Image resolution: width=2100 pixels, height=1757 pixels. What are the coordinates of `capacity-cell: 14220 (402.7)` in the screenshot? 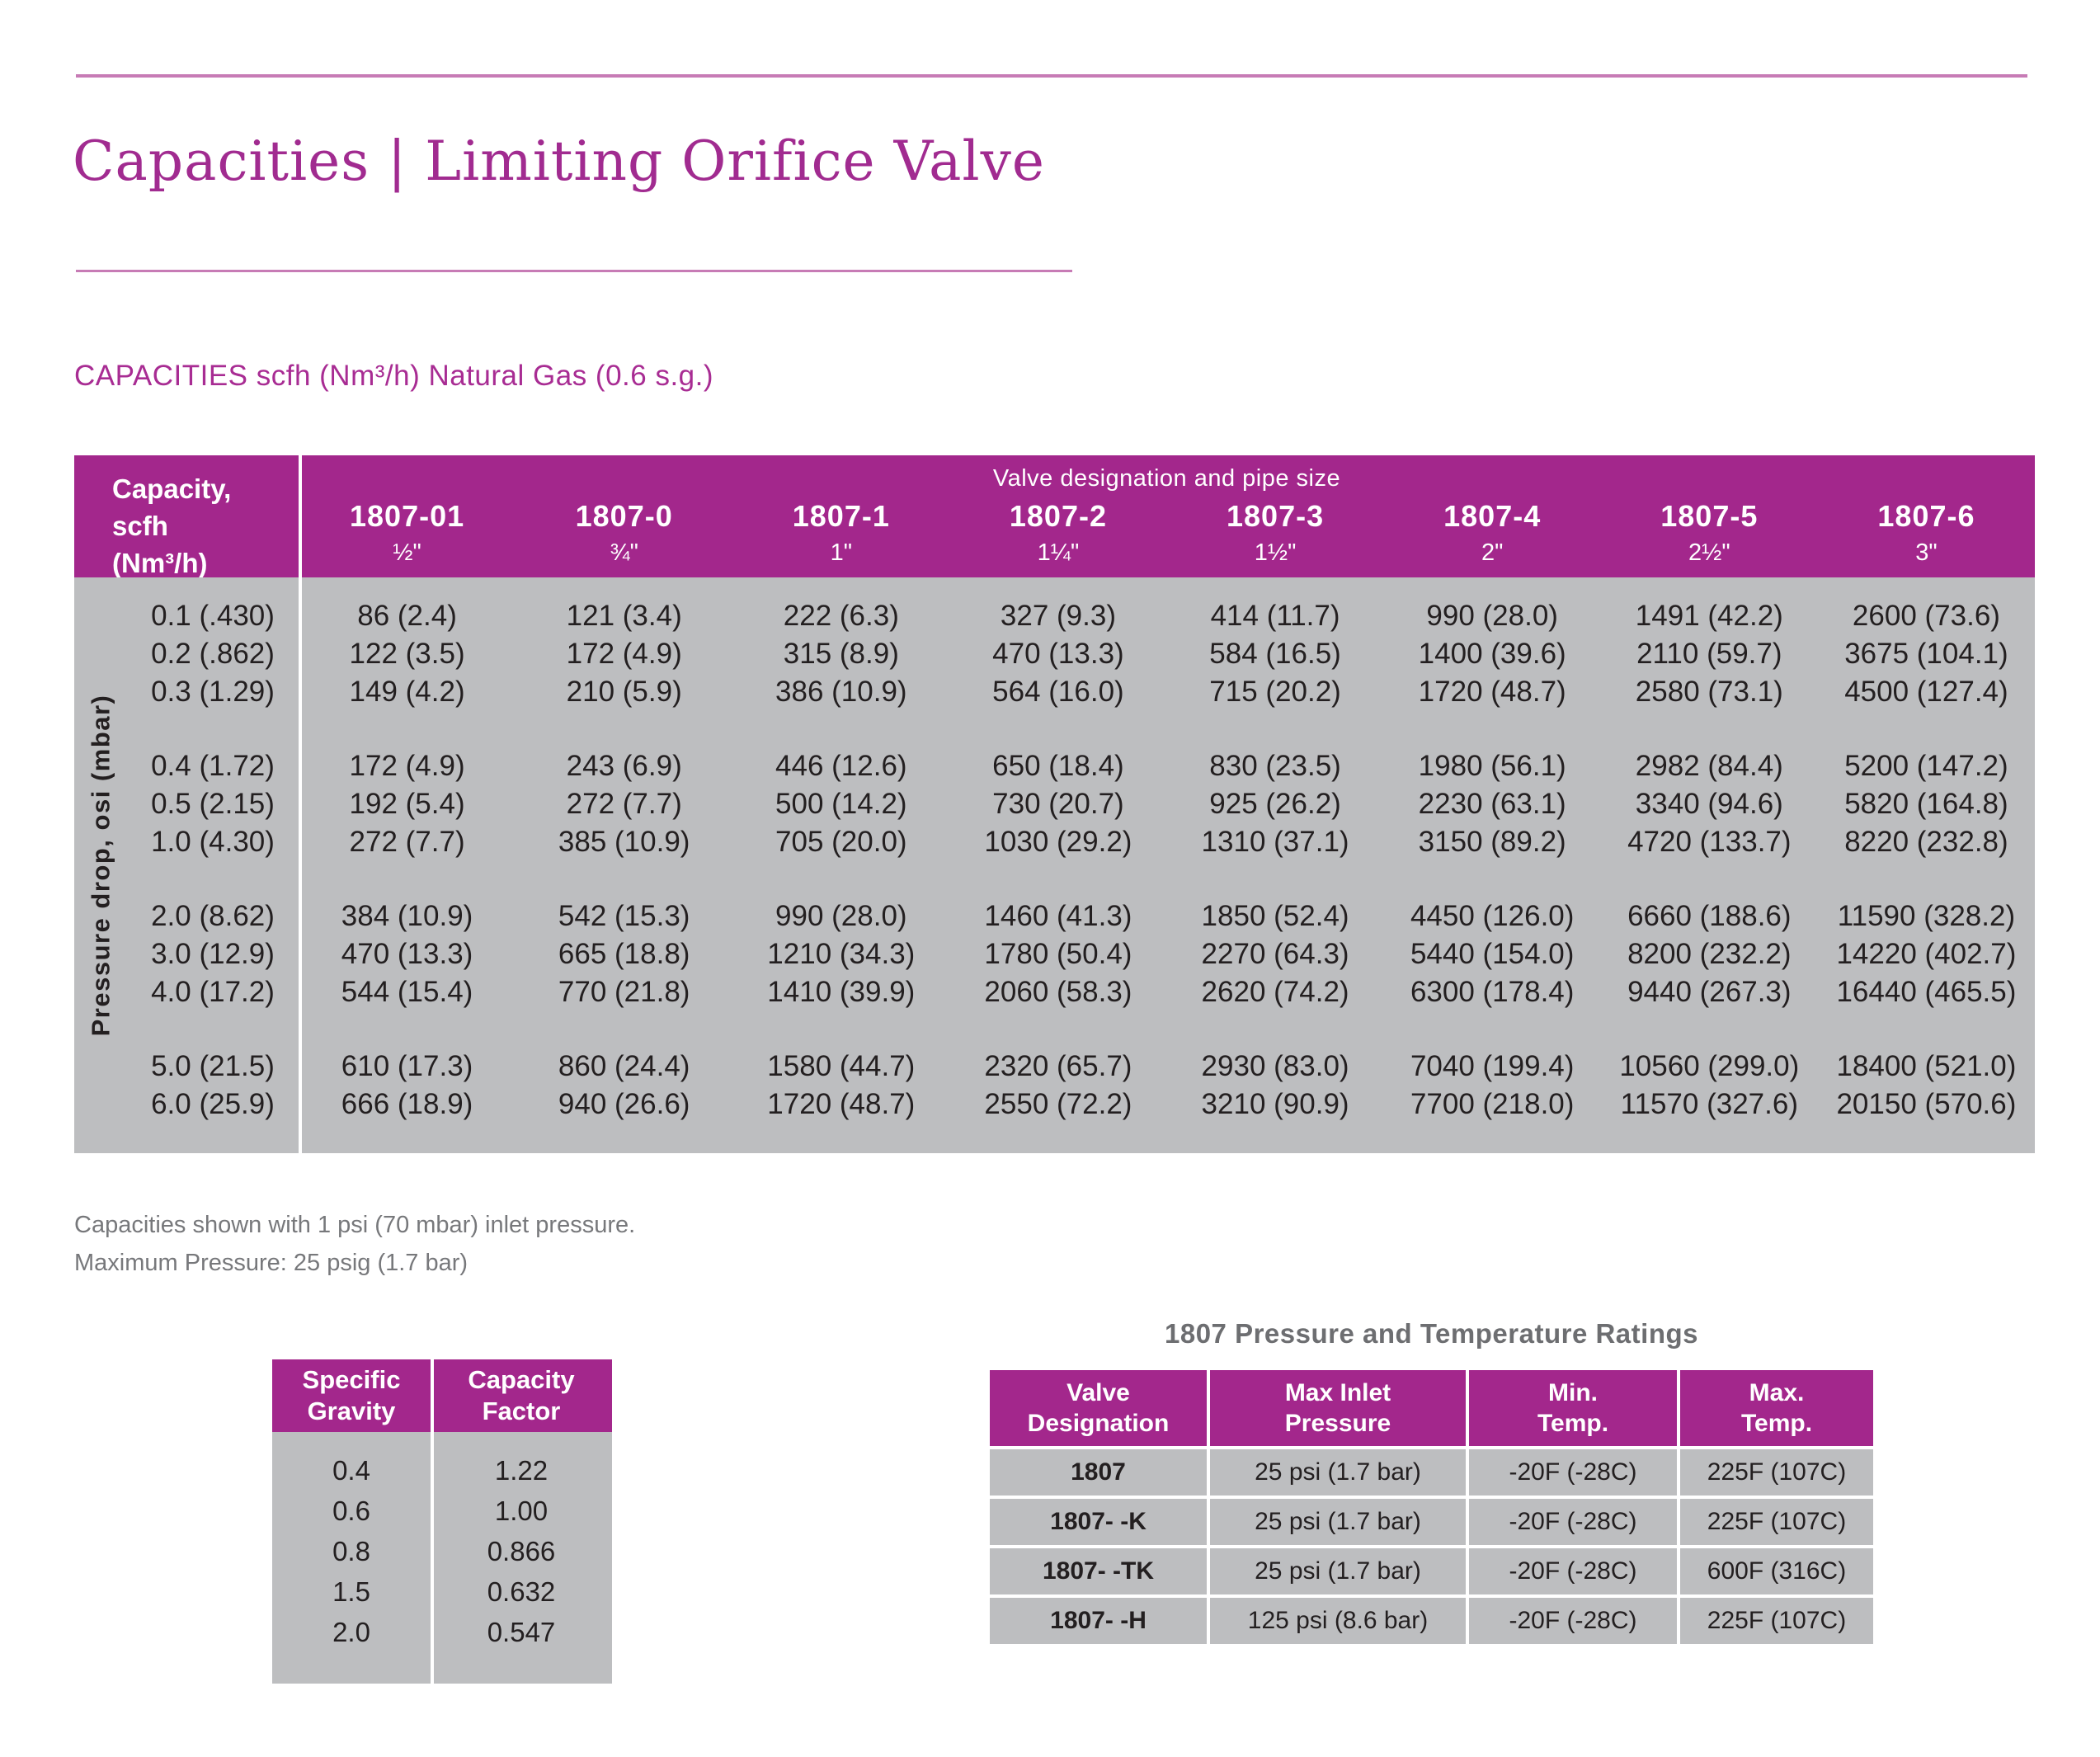 It's located at (1926, 954).